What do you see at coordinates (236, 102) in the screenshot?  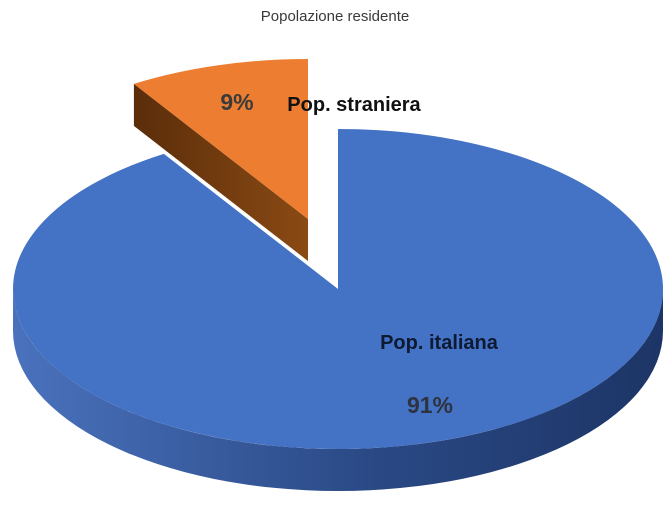 I see `value-label-pop-straniera: 9%` at bounding box center [236, 102].